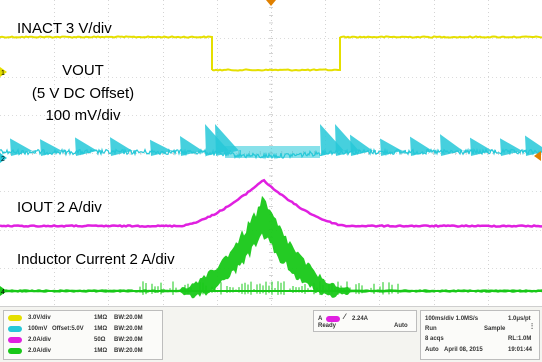  I want to click on ch2-settings-row: 100mV Offset:5.0V 1MΩ BW:20.0M, so click(75, 329).